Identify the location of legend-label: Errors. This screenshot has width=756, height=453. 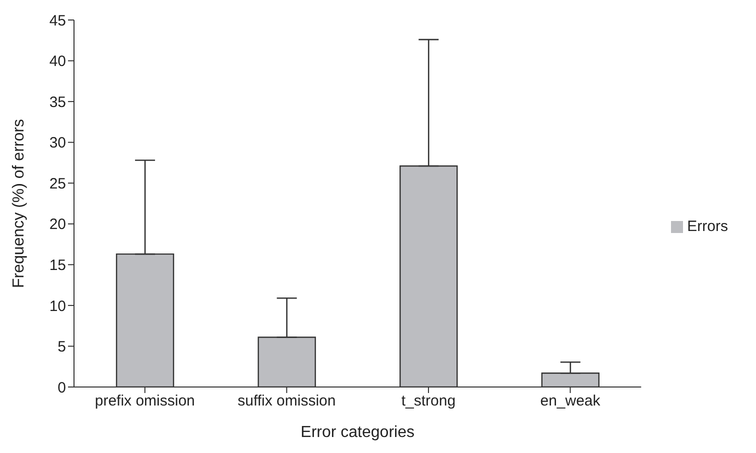
(707, 226).